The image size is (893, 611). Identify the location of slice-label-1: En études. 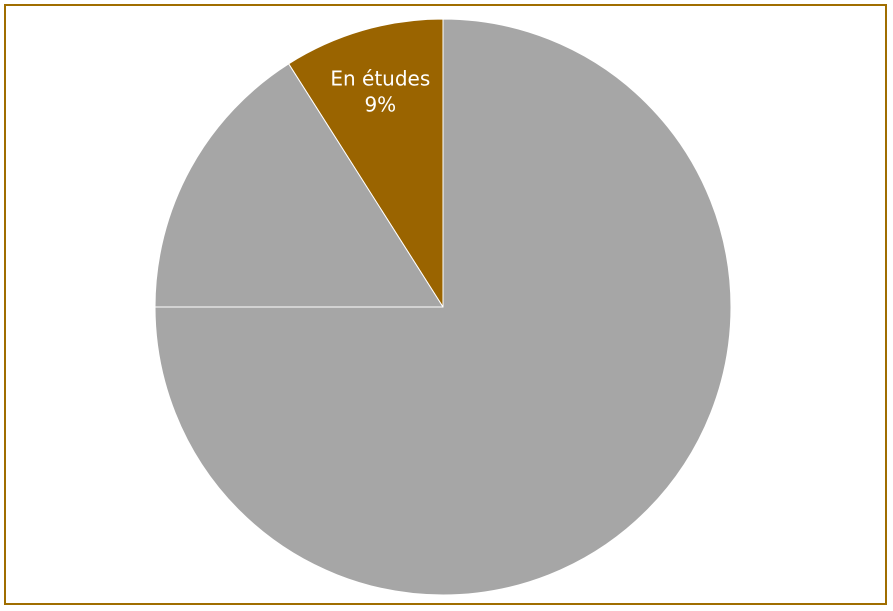
(380, 78).